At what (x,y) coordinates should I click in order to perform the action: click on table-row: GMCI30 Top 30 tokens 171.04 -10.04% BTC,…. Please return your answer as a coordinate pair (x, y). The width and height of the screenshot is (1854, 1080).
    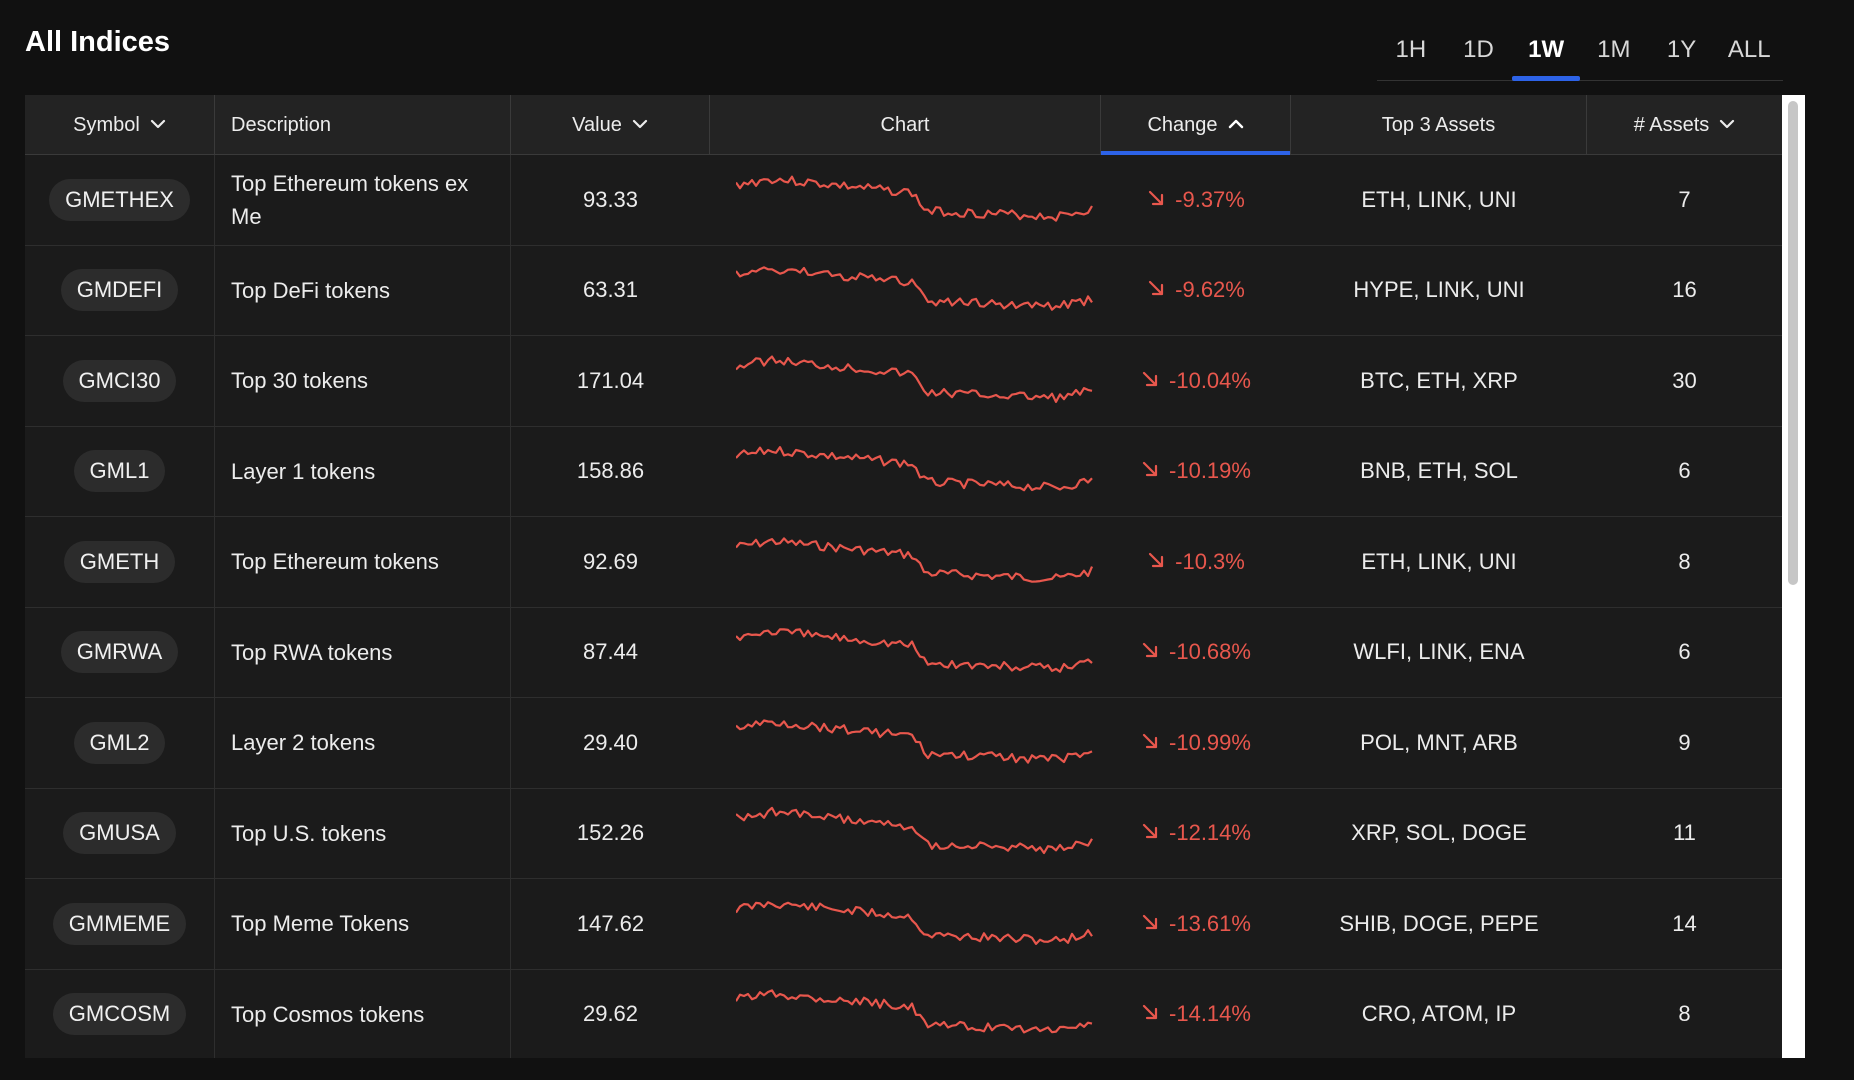
    Looking at the image, I should click on (903, 381).